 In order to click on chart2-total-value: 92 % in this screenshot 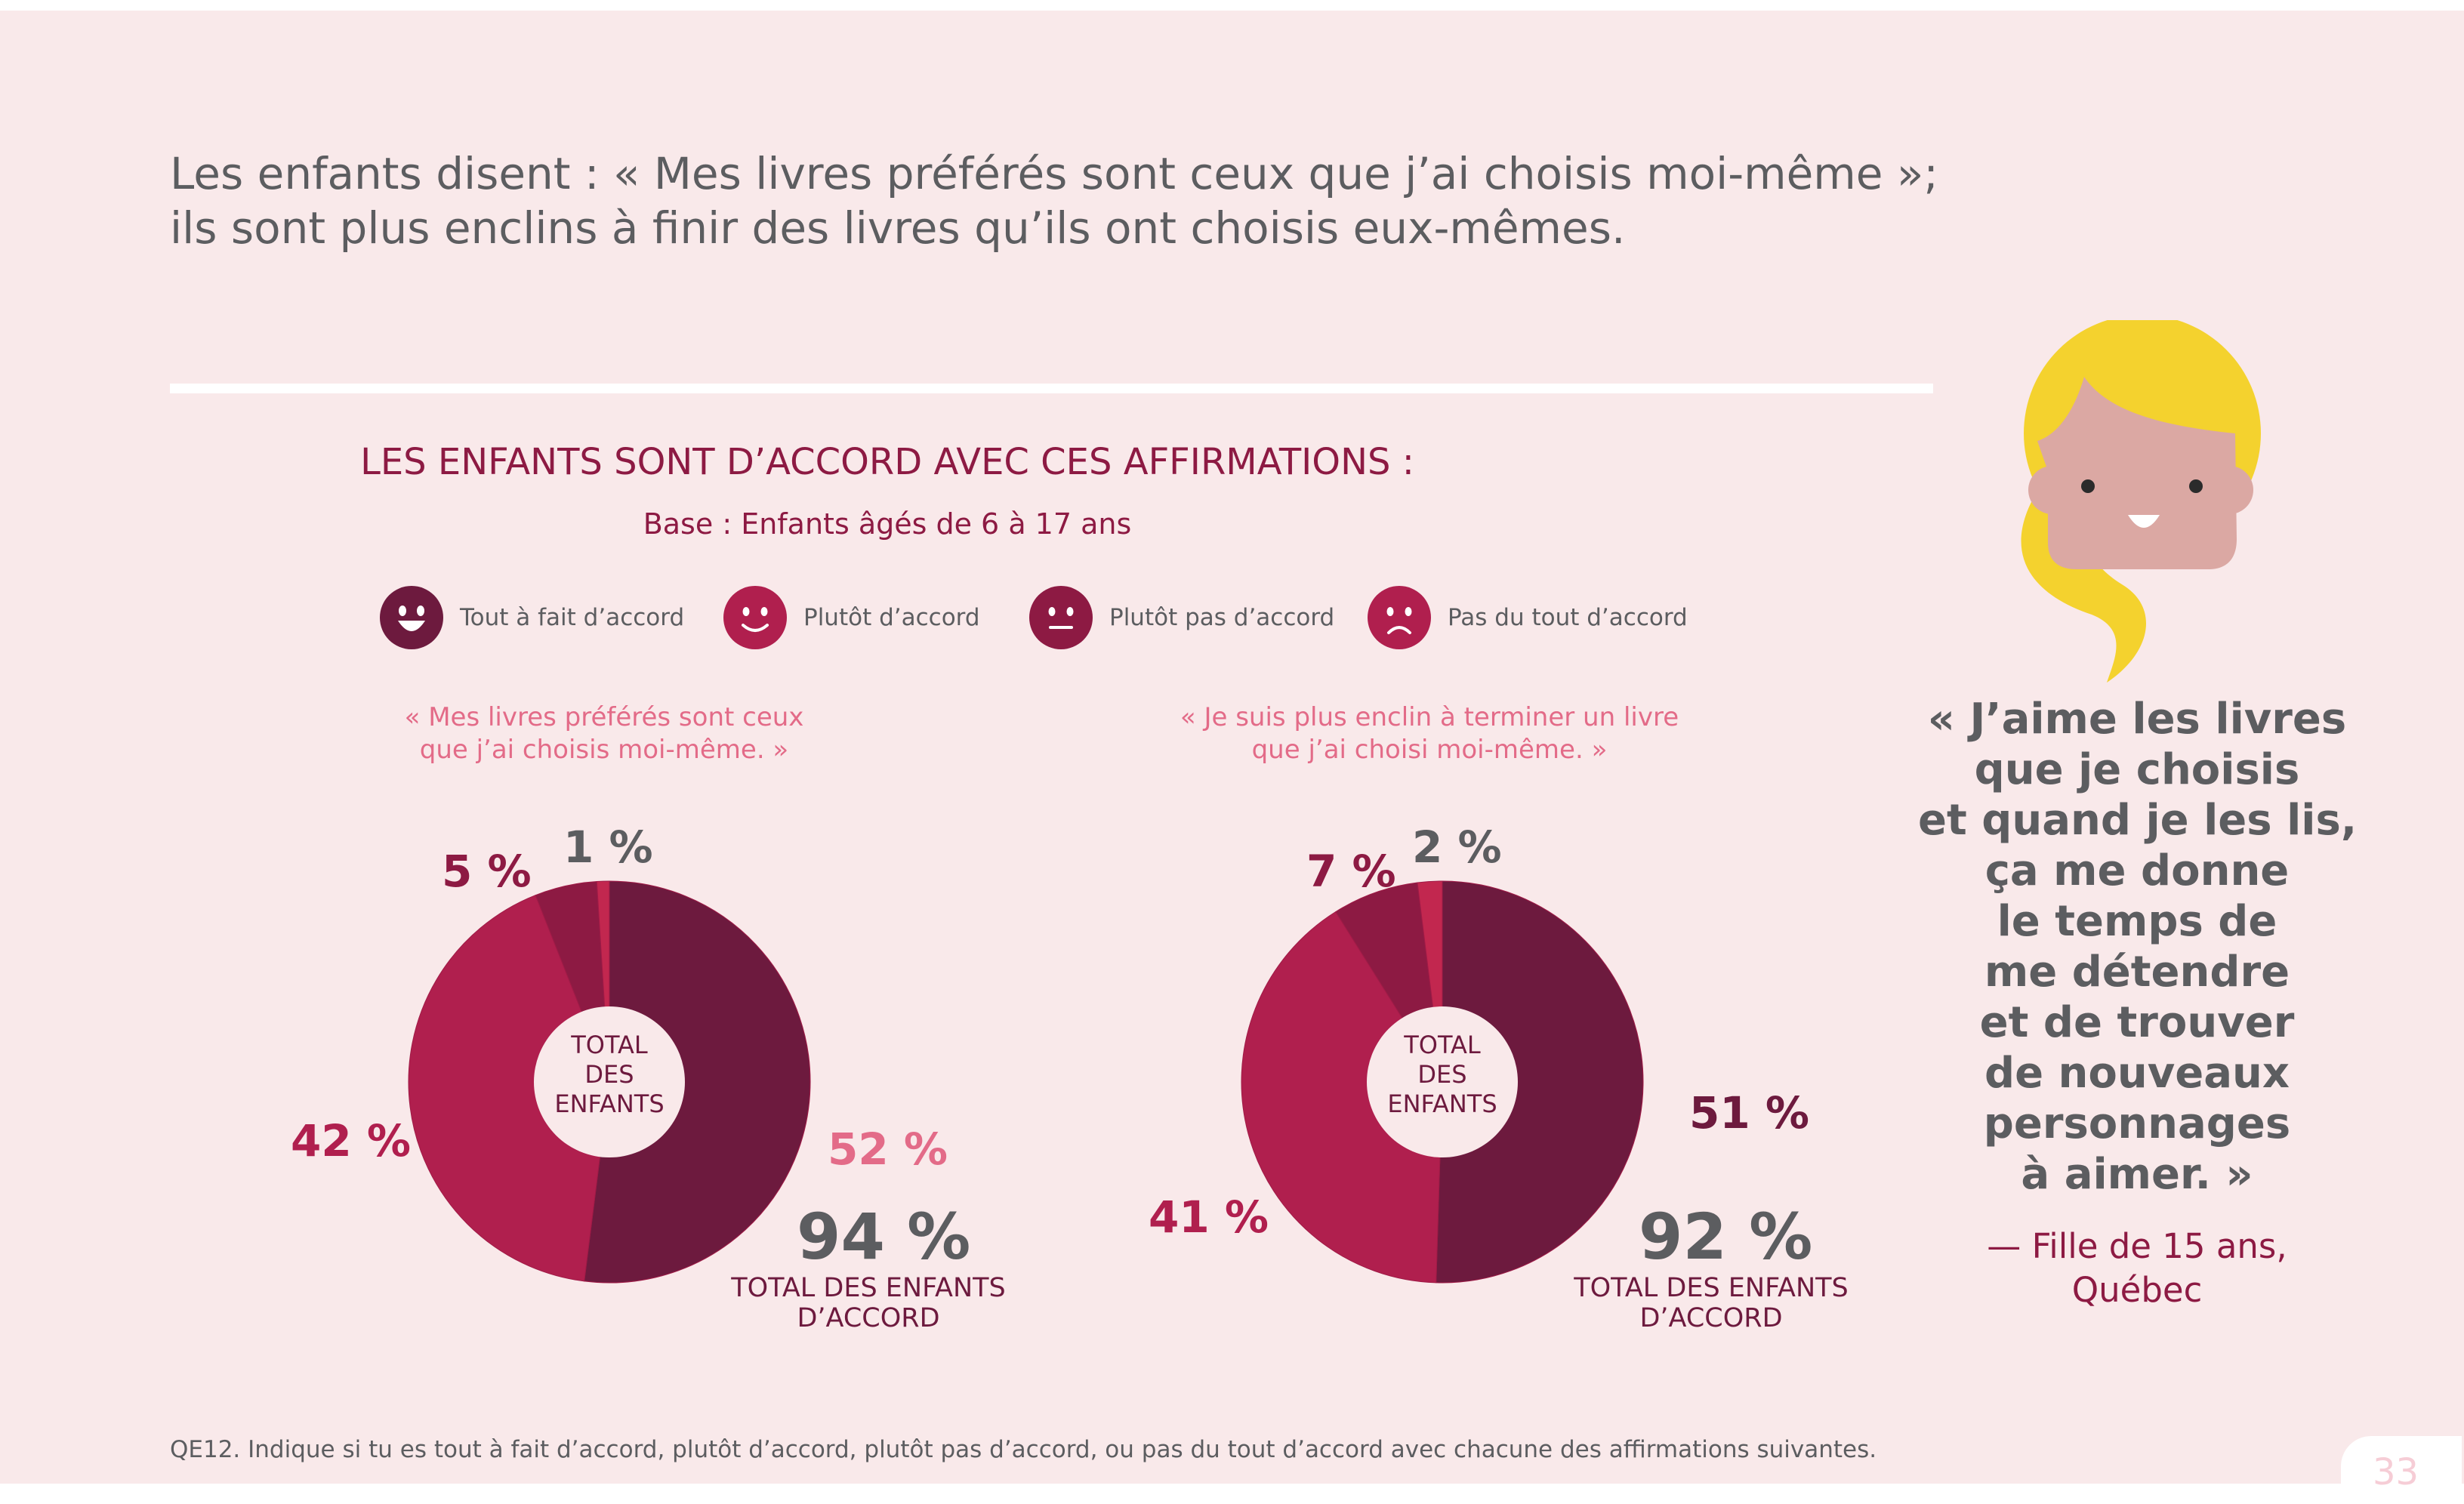, I will do `click(1726, 1237)`.